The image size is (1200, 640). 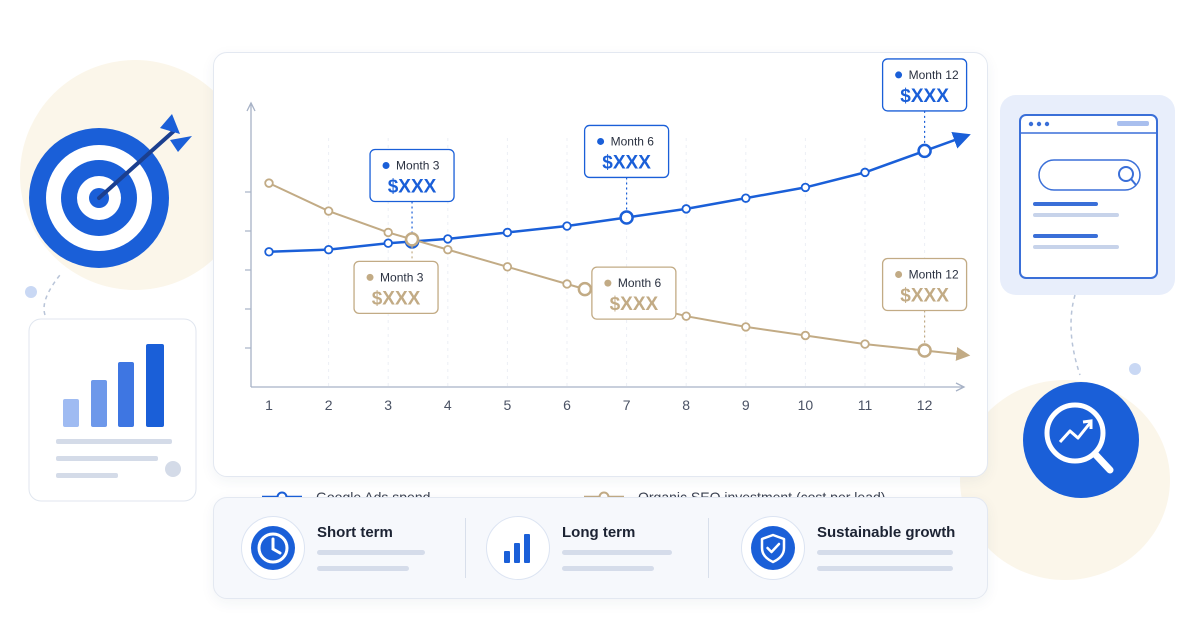 What do you see at coordinates (567, 405) in the screenshot?
I see `x-tick-label: 6` at bounding box center [567, 405].